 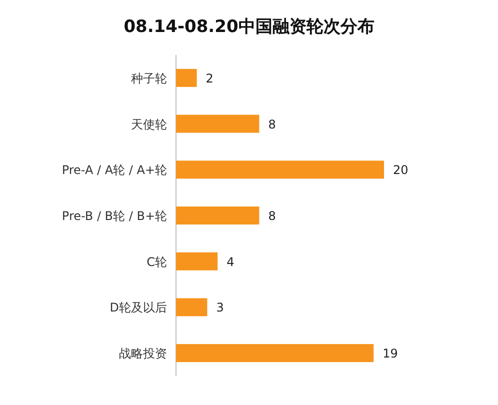 I want to click on data-label: 19, so click(x=390, y=353).